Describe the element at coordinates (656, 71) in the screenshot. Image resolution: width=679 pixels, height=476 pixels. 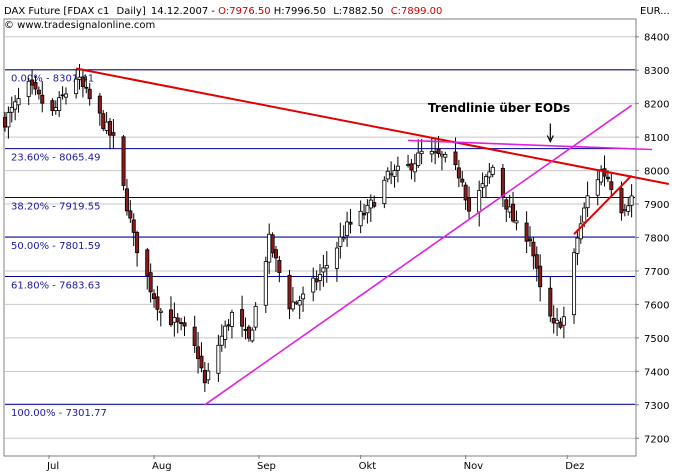
I see `y-tick-label-8300: 8300` at that location.